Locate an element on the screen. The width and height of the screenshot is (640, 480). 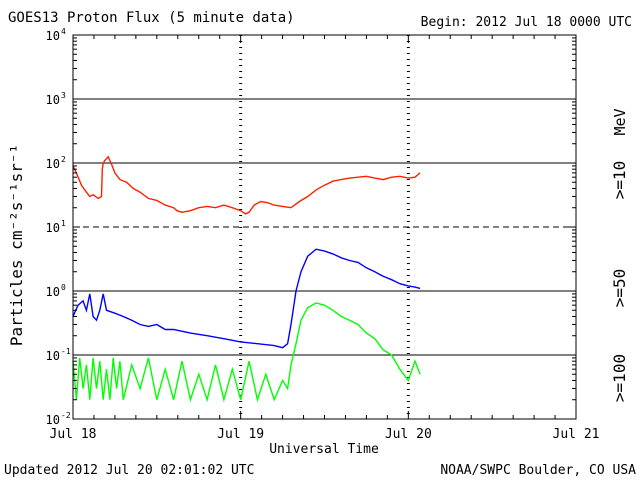
y-tick-exponent: 3 is located at coordinates (63, 95).